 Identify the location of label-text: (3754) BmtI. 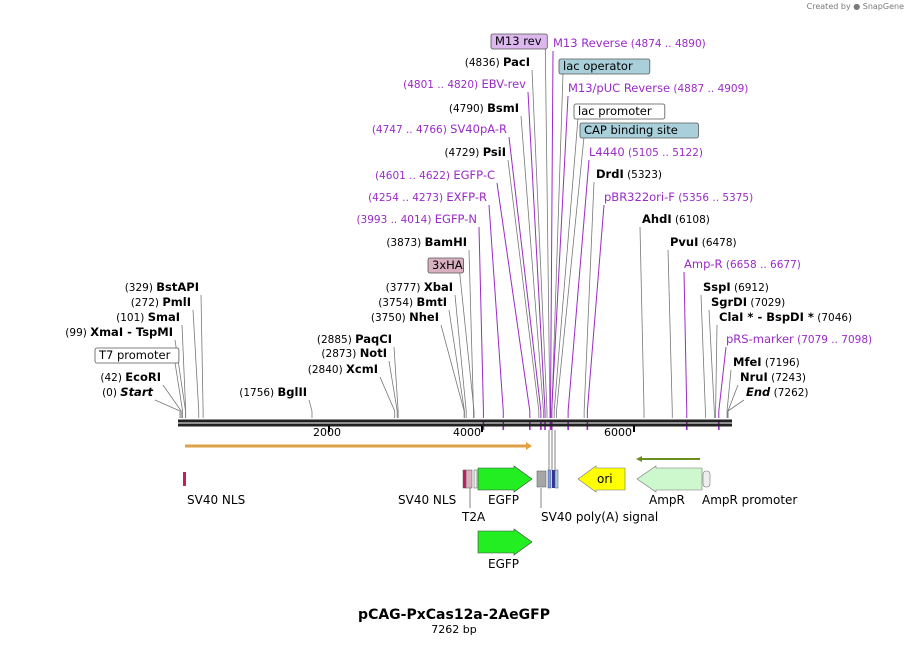
(412, 302).